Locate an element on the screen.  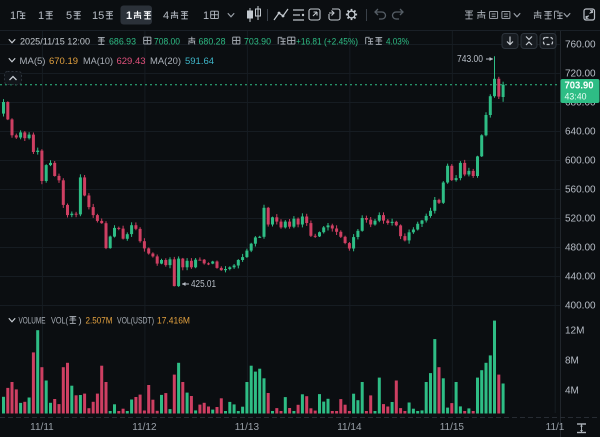
svg-text: 708.00 is located at coordinates (167, 42).